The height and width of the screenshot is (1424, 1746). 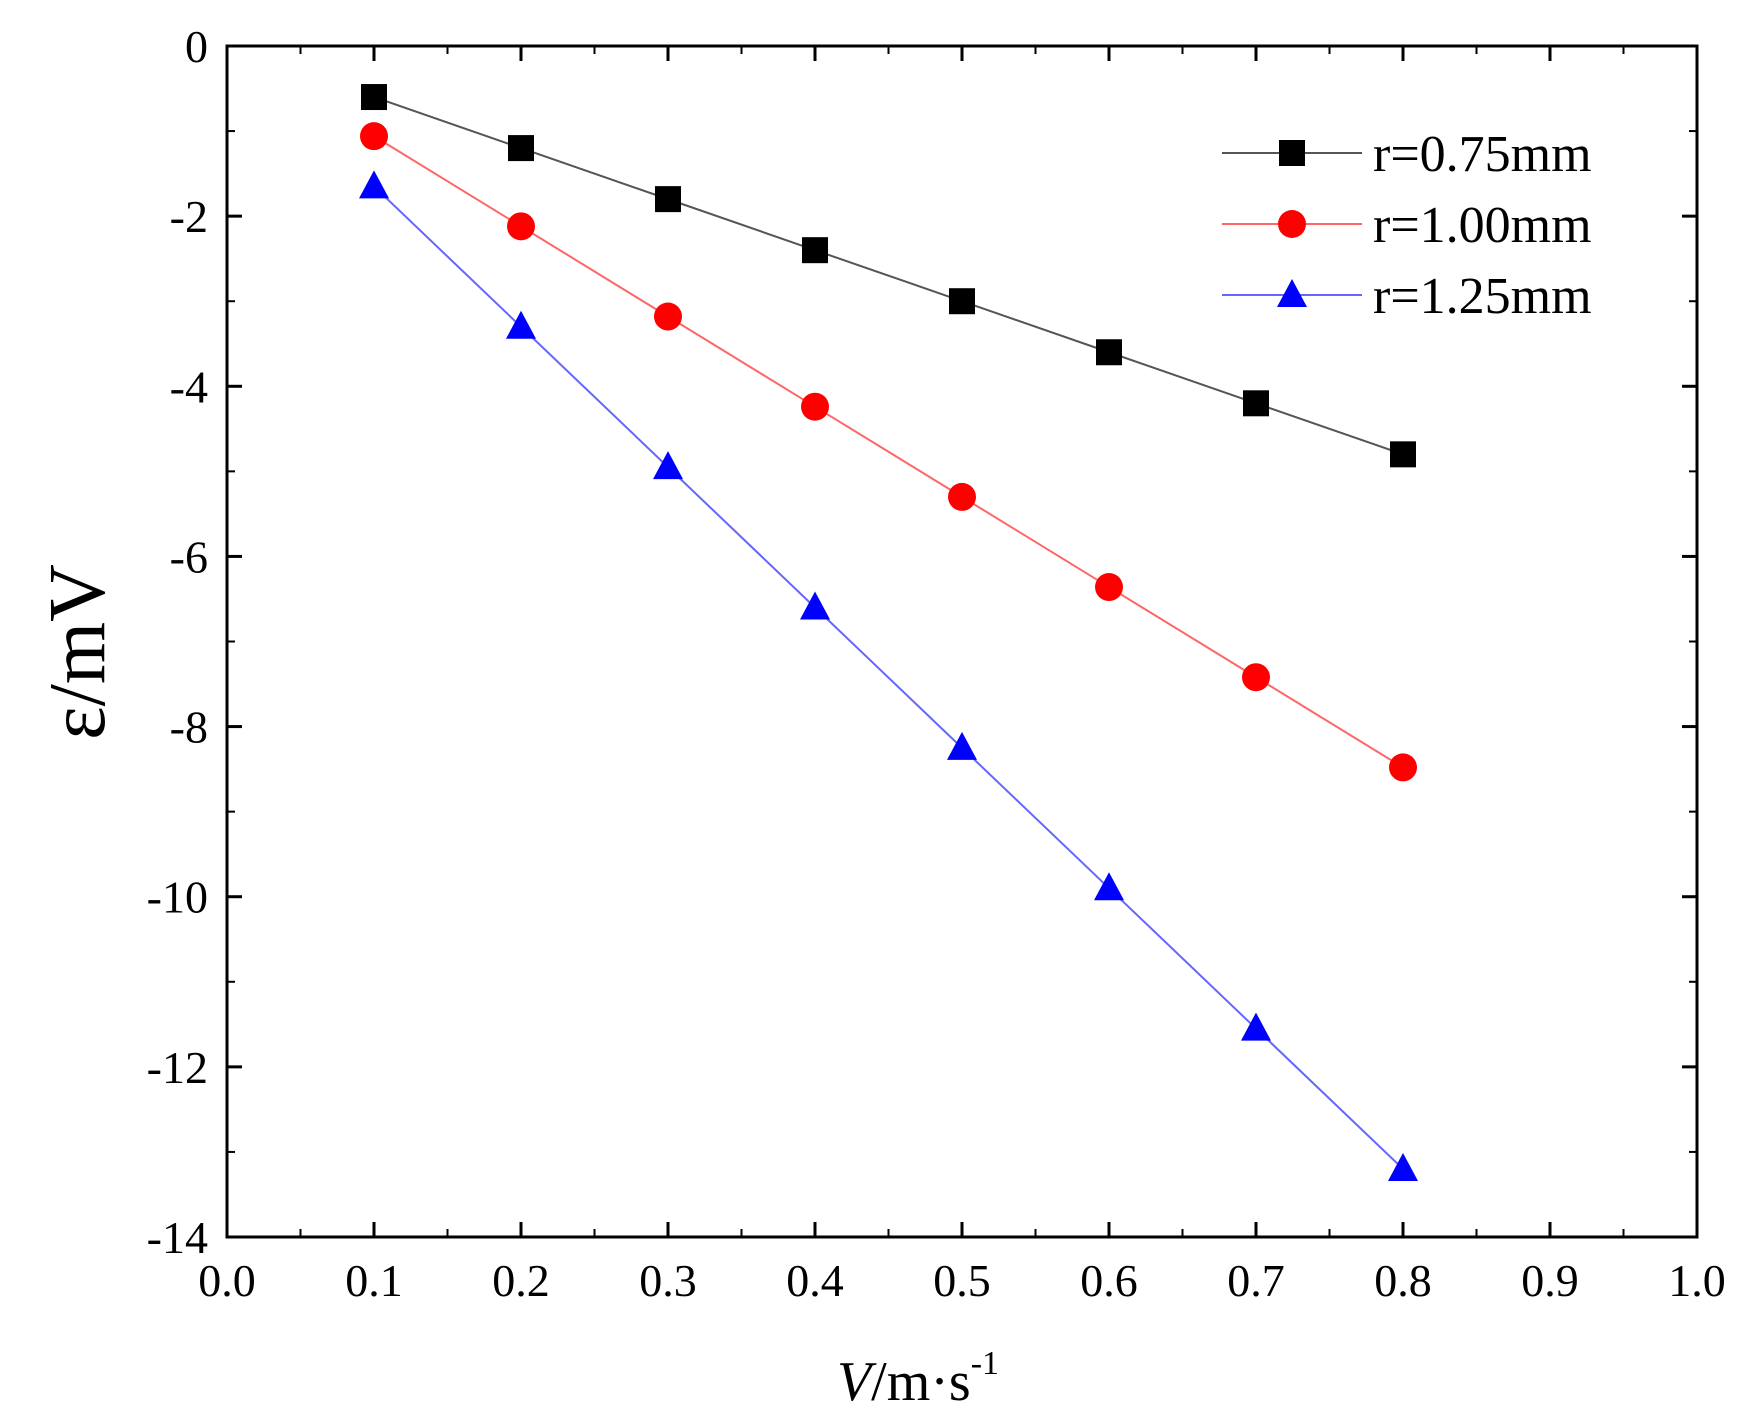 I want to click on x-tick-label: 0.7, so click(x=1256, y=1280).